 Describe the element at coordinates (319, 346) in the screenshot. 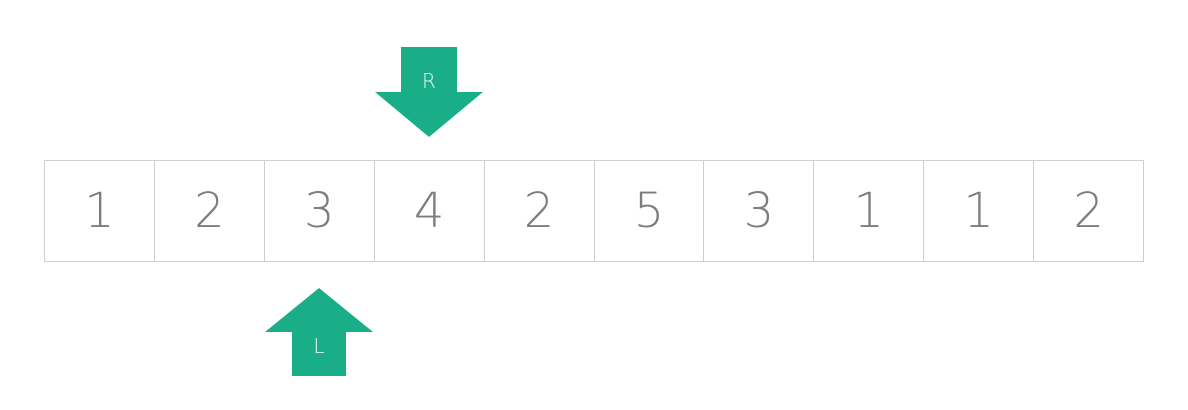

I see `left-pointer-label: L` at that location.